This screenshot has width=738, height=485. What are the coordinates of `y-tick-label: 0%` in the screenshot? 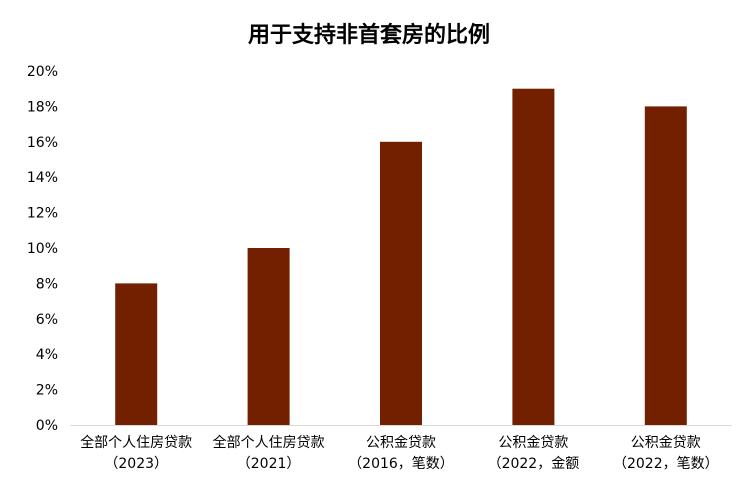 It's located at (47, 426).